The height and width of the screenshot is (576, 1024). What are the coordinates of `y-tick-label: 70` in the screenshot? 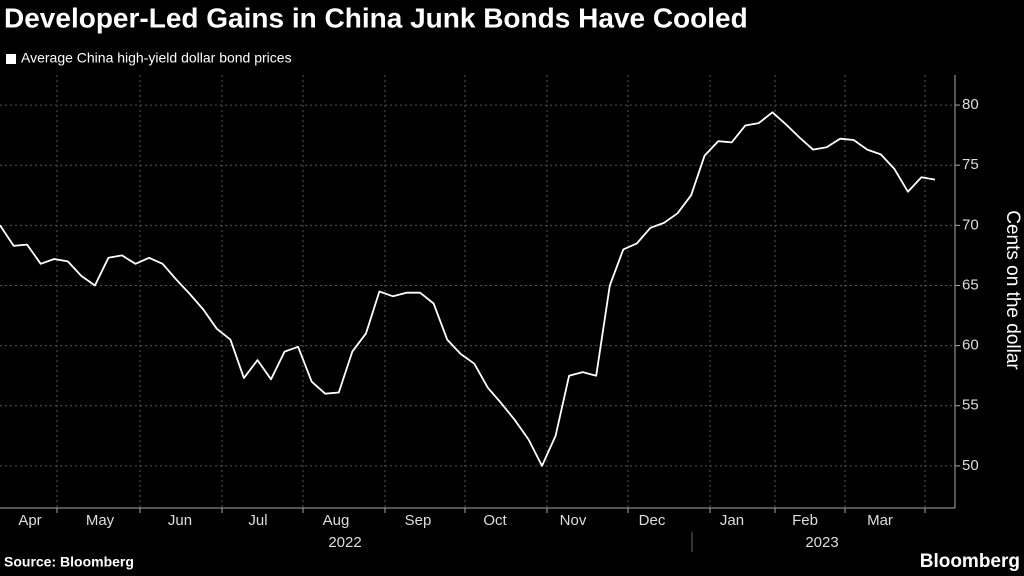 It's located at (970, 224).